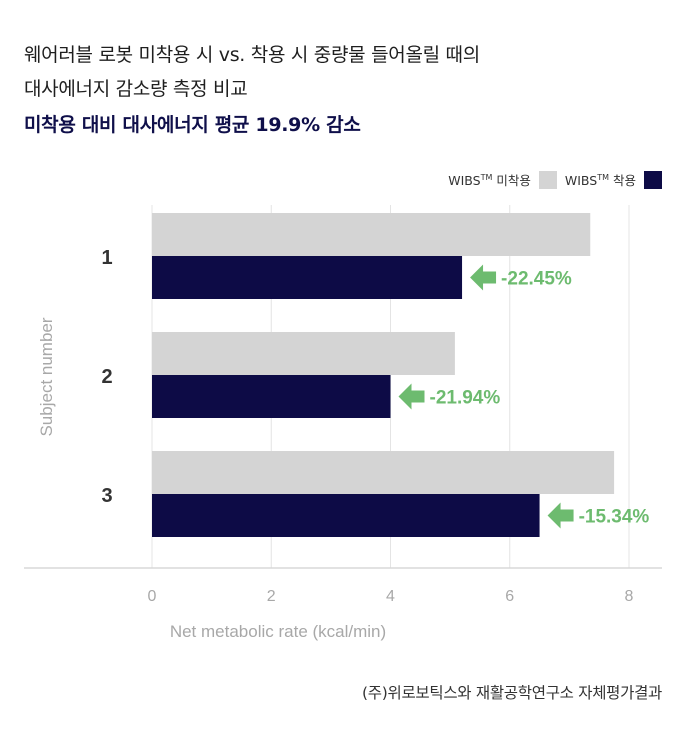 This screenshot has height=740, width=686. I want to click on bar-subject-1-unworn, so click(371, 234).